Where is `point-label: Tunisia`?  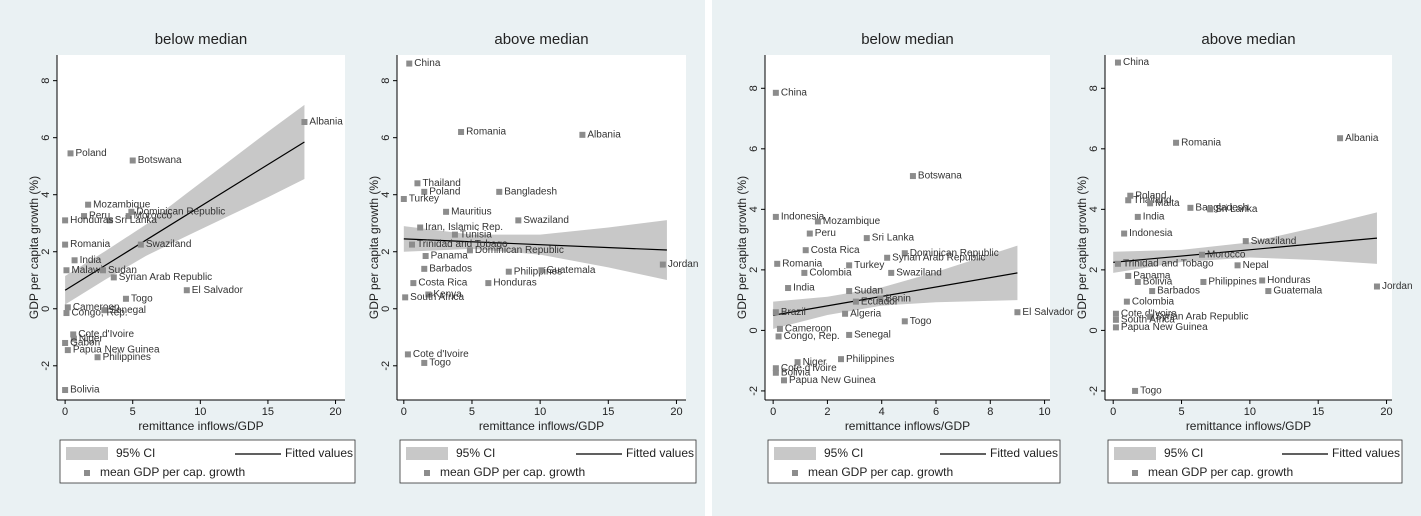
point-label: Tunisia is located at coordinates (476, 234).